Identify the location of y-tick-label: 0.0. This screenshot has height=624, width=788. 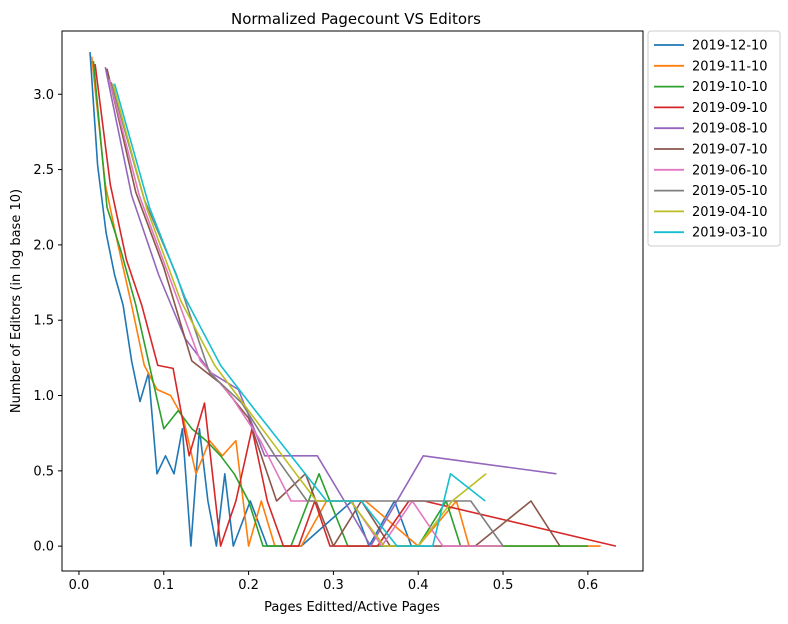
(43, 547).